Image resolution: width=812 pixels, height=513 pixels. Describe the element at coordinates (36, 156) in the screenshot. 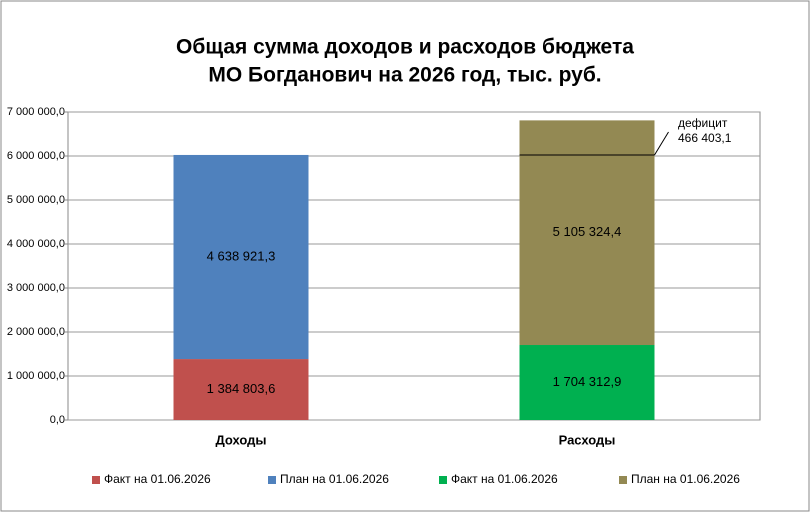

I see `y-tick-label: 6 000 000,0` at that location.